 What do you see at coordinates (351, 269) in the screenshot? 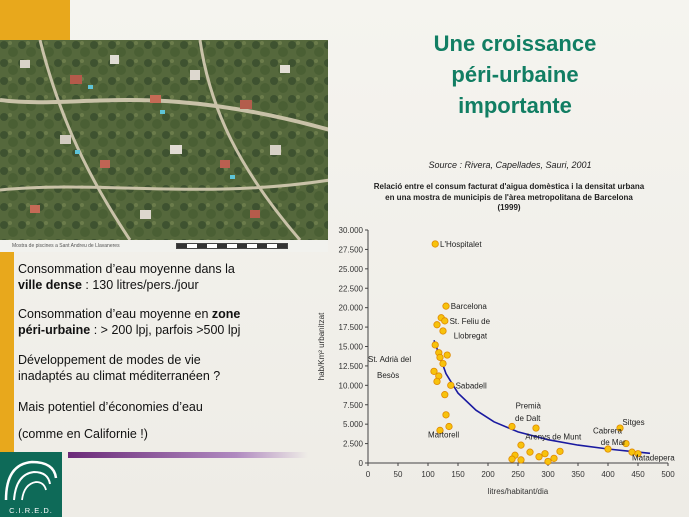
I see `y-tick-label: 25.000` at bounding box center [351, 269].